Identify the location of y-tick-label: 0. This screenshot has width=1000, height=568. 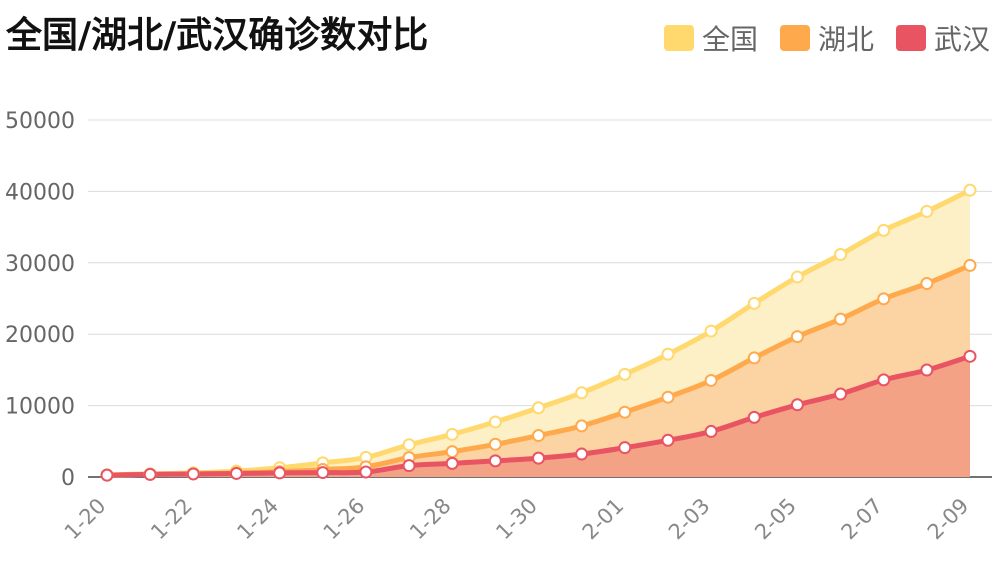
(68, 478).